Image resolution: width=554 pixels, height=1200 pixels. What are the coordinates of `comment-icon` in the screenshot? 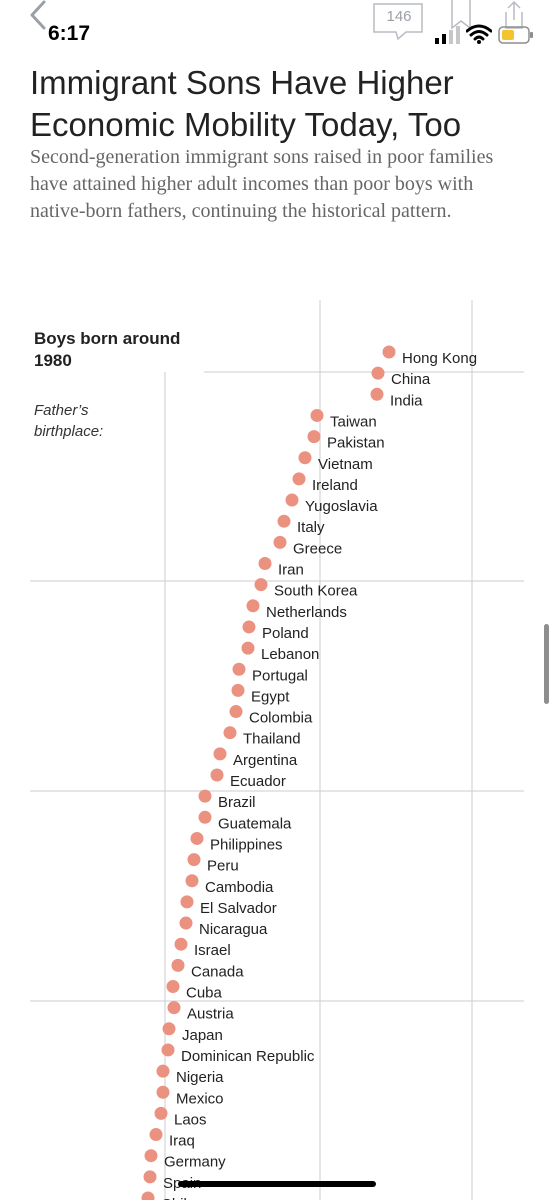 It's located at (398, 21).